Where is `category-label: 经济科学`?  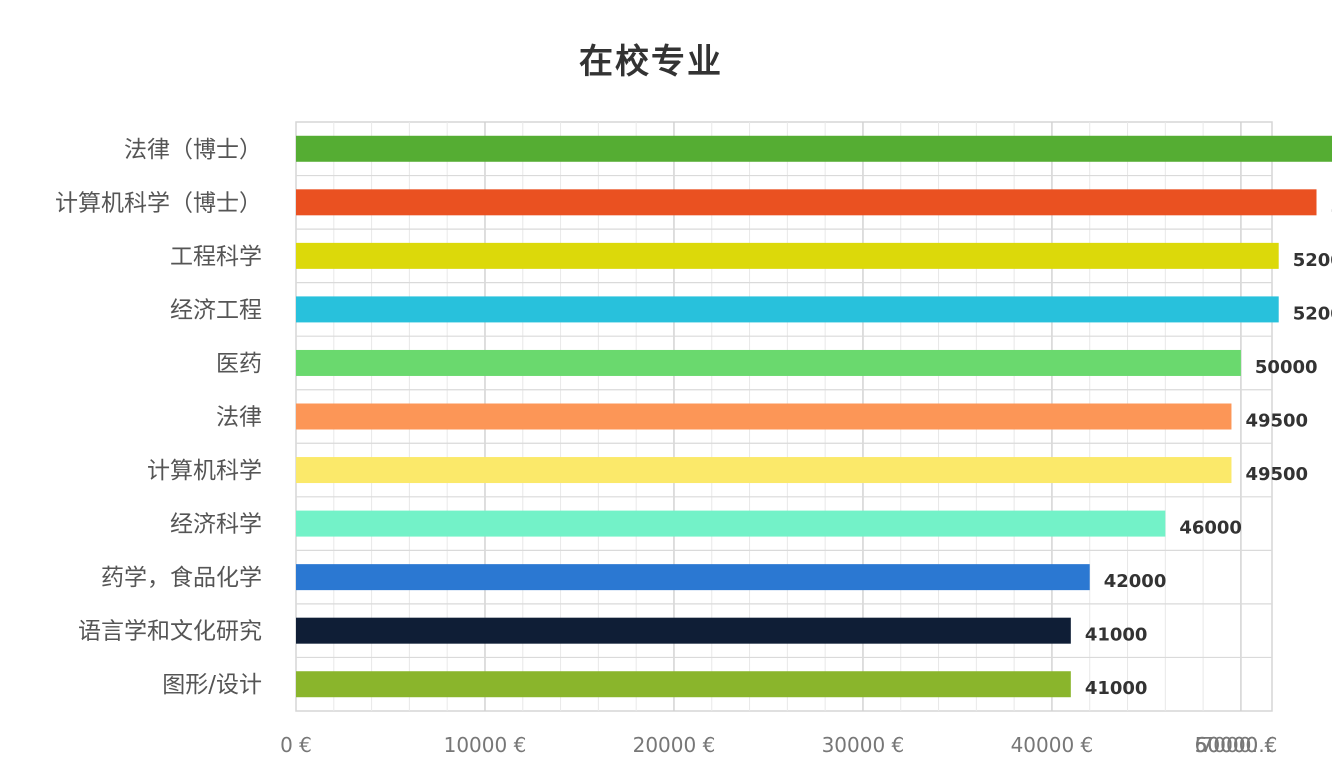 category-label: 经济科学 is located at coordinates (216, 525).